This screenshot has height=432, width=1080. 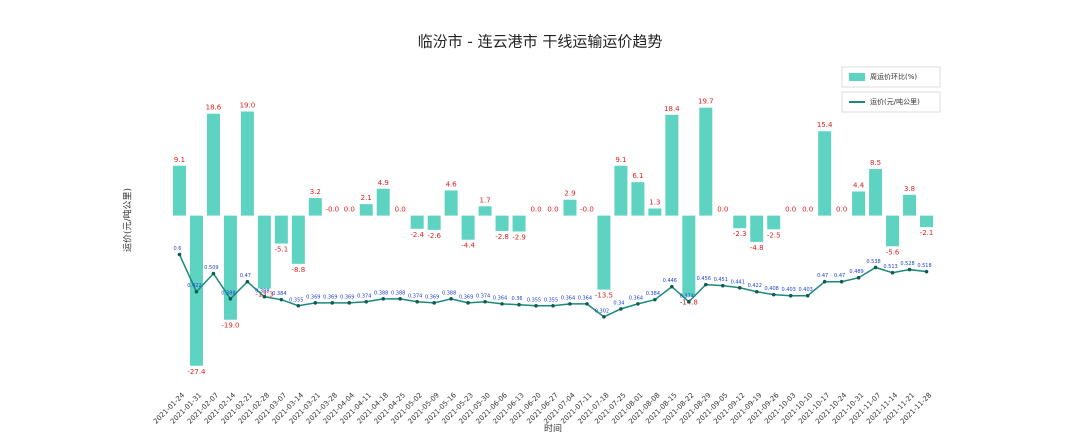 I want to click on legend-swatch, so click(x=857, y=77).